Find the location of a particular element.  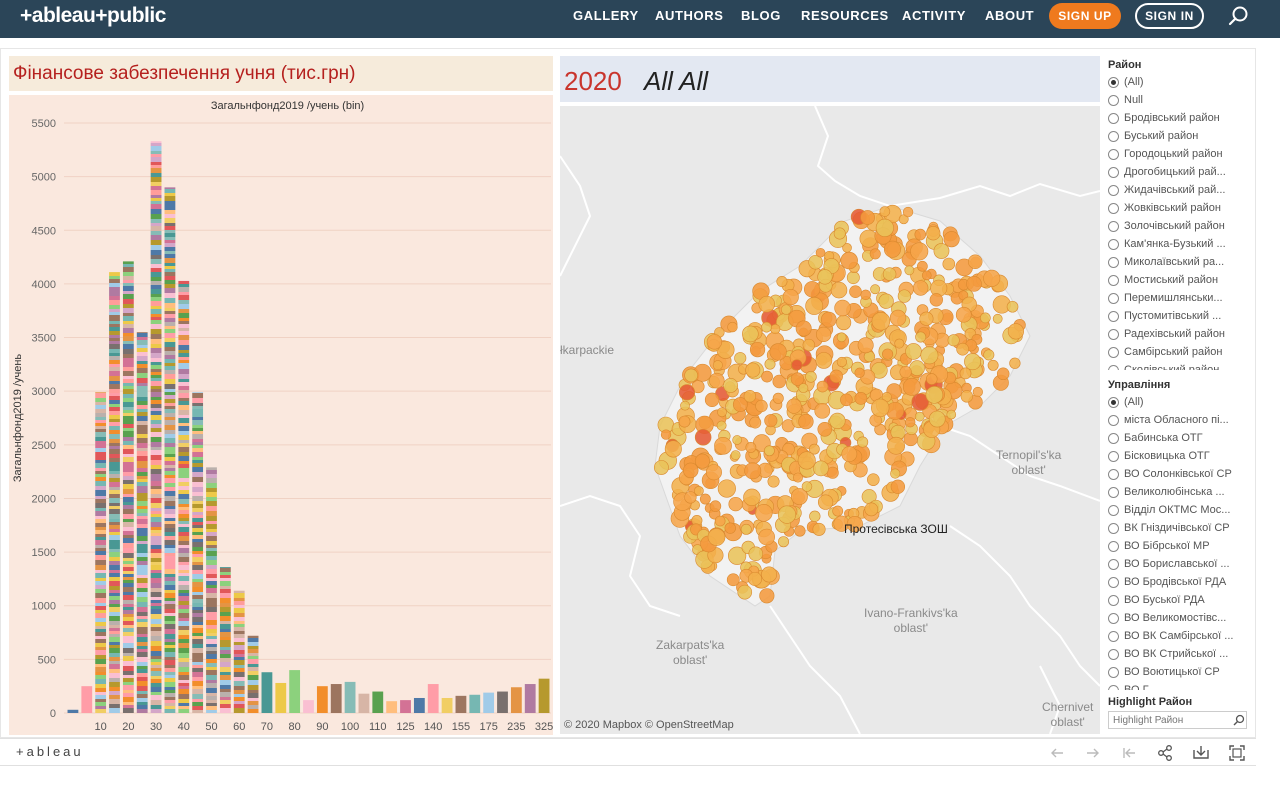

search-icon is located at coordinates (1239, 16).